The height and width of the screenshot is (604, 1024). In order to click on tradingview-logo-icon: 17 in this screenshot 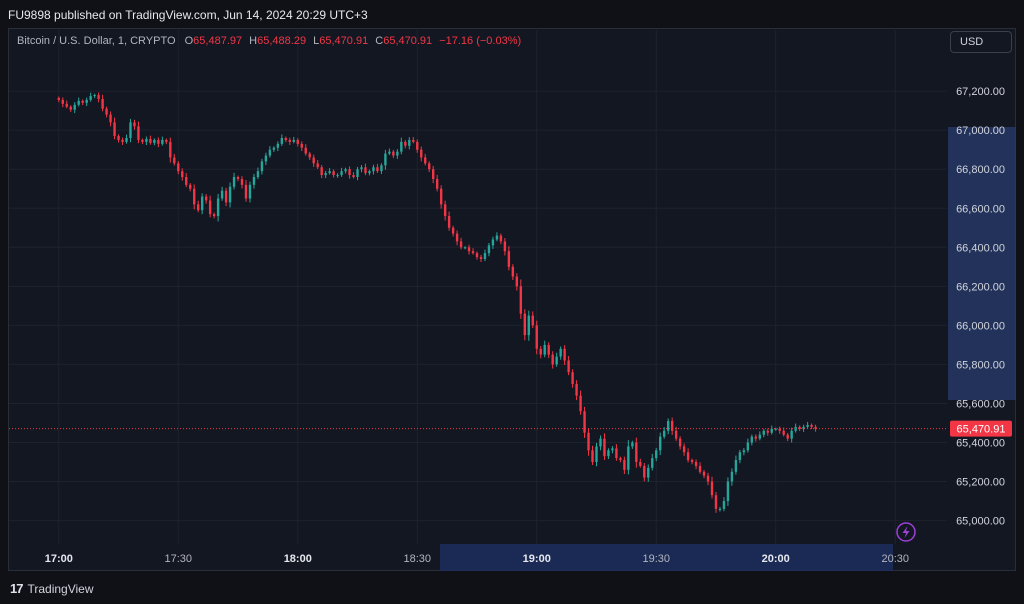, I will do `click(17, 588)`.